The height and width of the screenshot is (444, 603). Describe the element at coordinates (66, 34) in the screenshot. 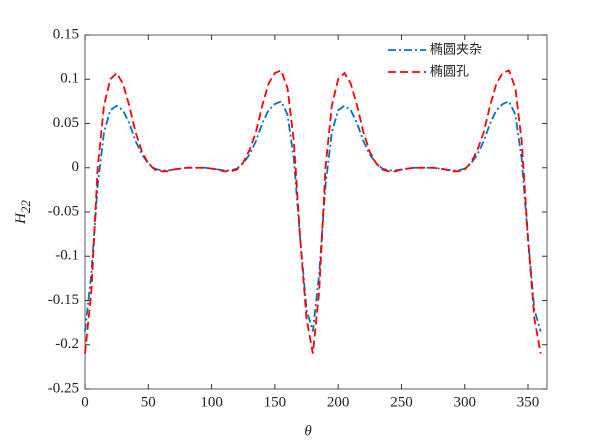

I see `y-tick-label: 0.15` at that location.